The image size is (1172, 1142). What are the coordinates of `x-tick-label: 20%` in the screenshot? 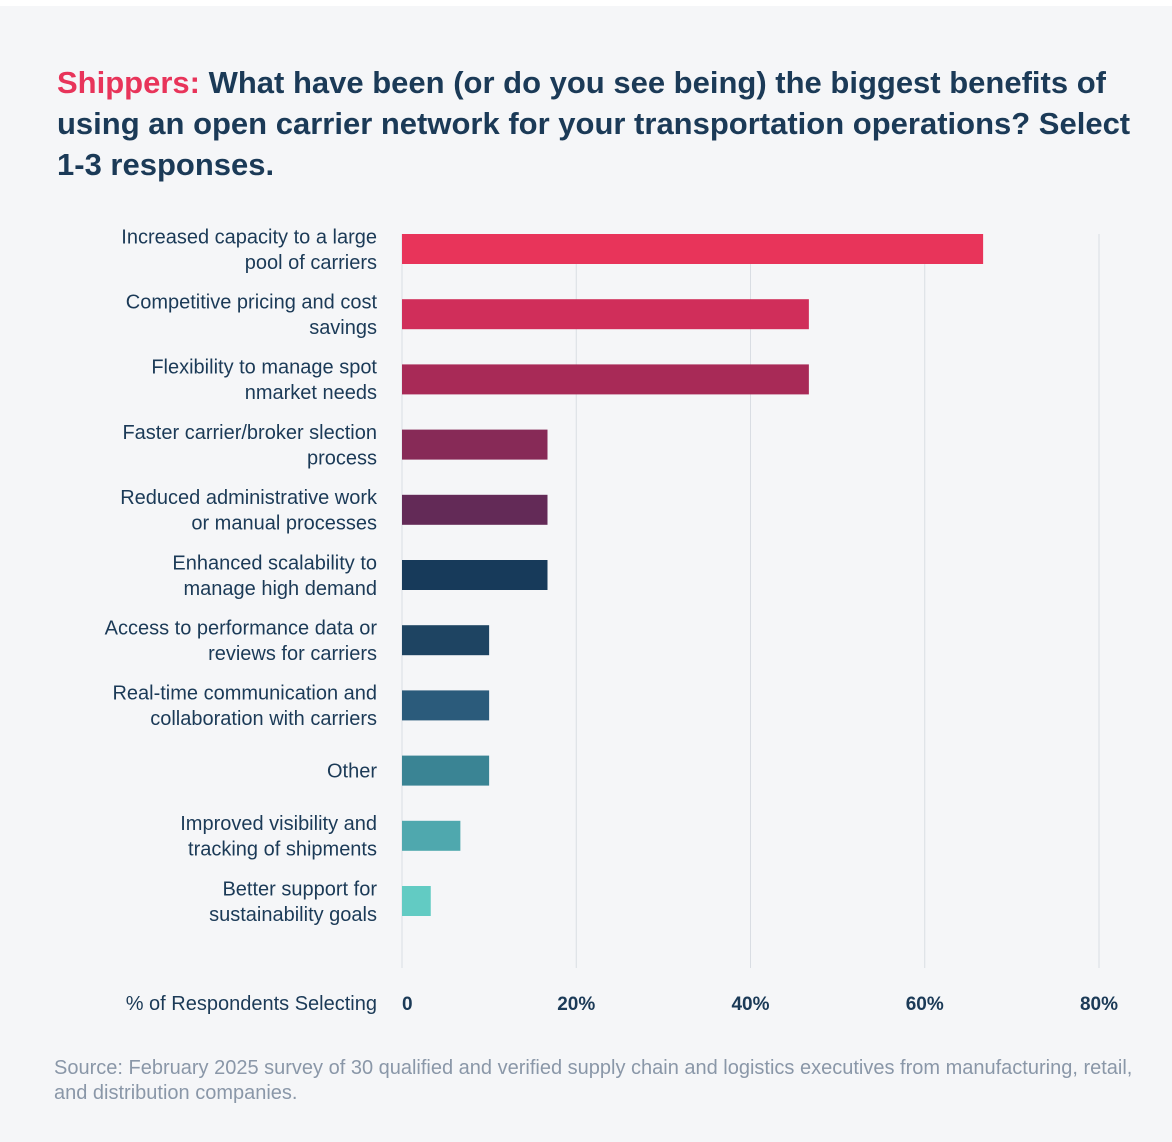 It's located at (576, 1004).